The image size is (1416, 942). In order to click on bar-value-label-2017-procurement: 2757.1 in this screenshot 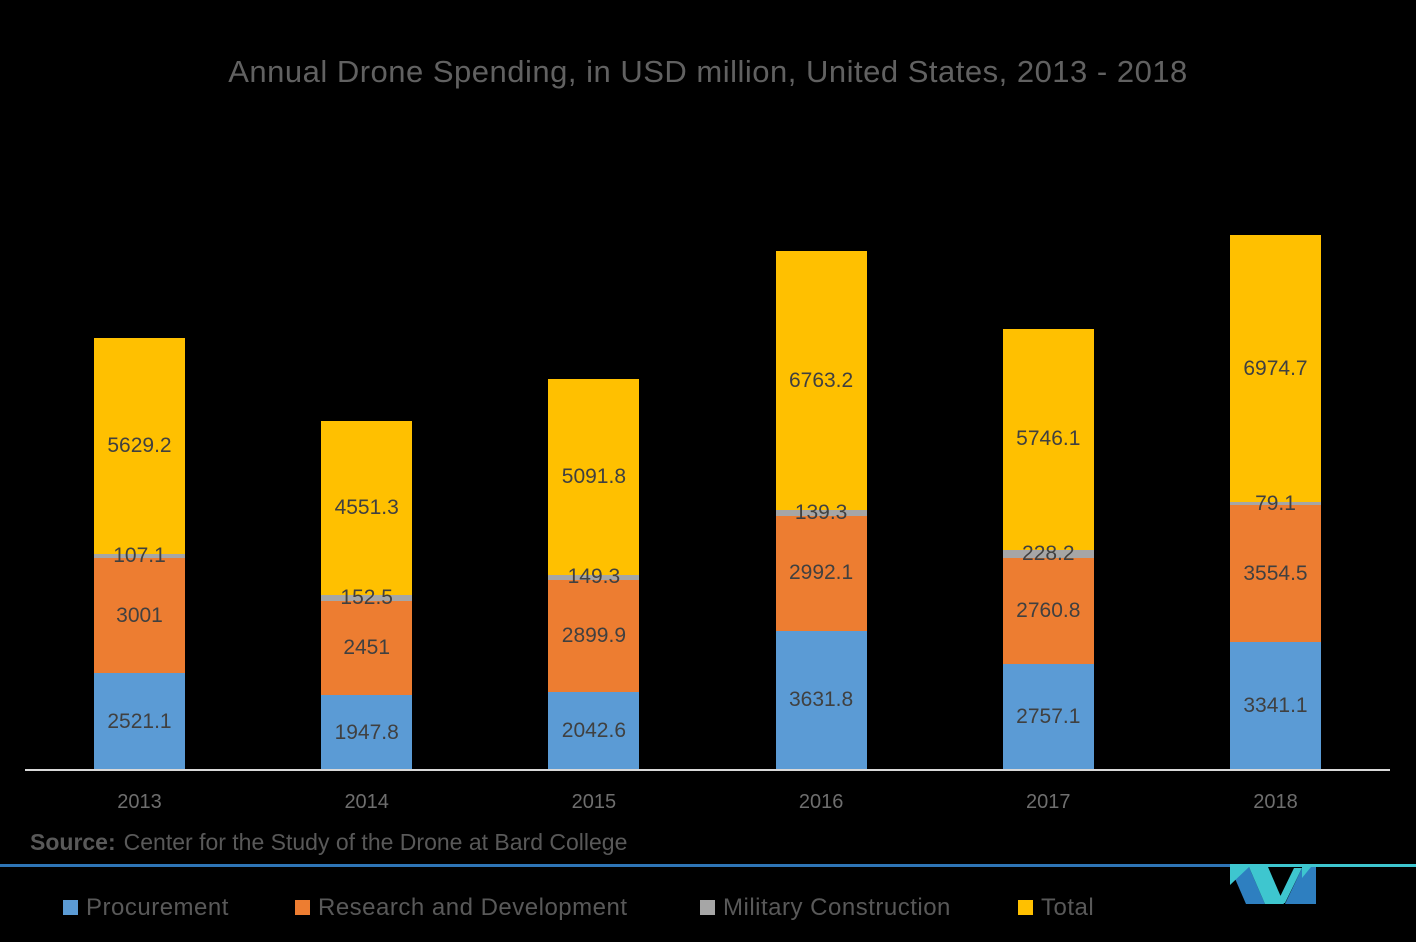, I will do `click(1048, 717)`.